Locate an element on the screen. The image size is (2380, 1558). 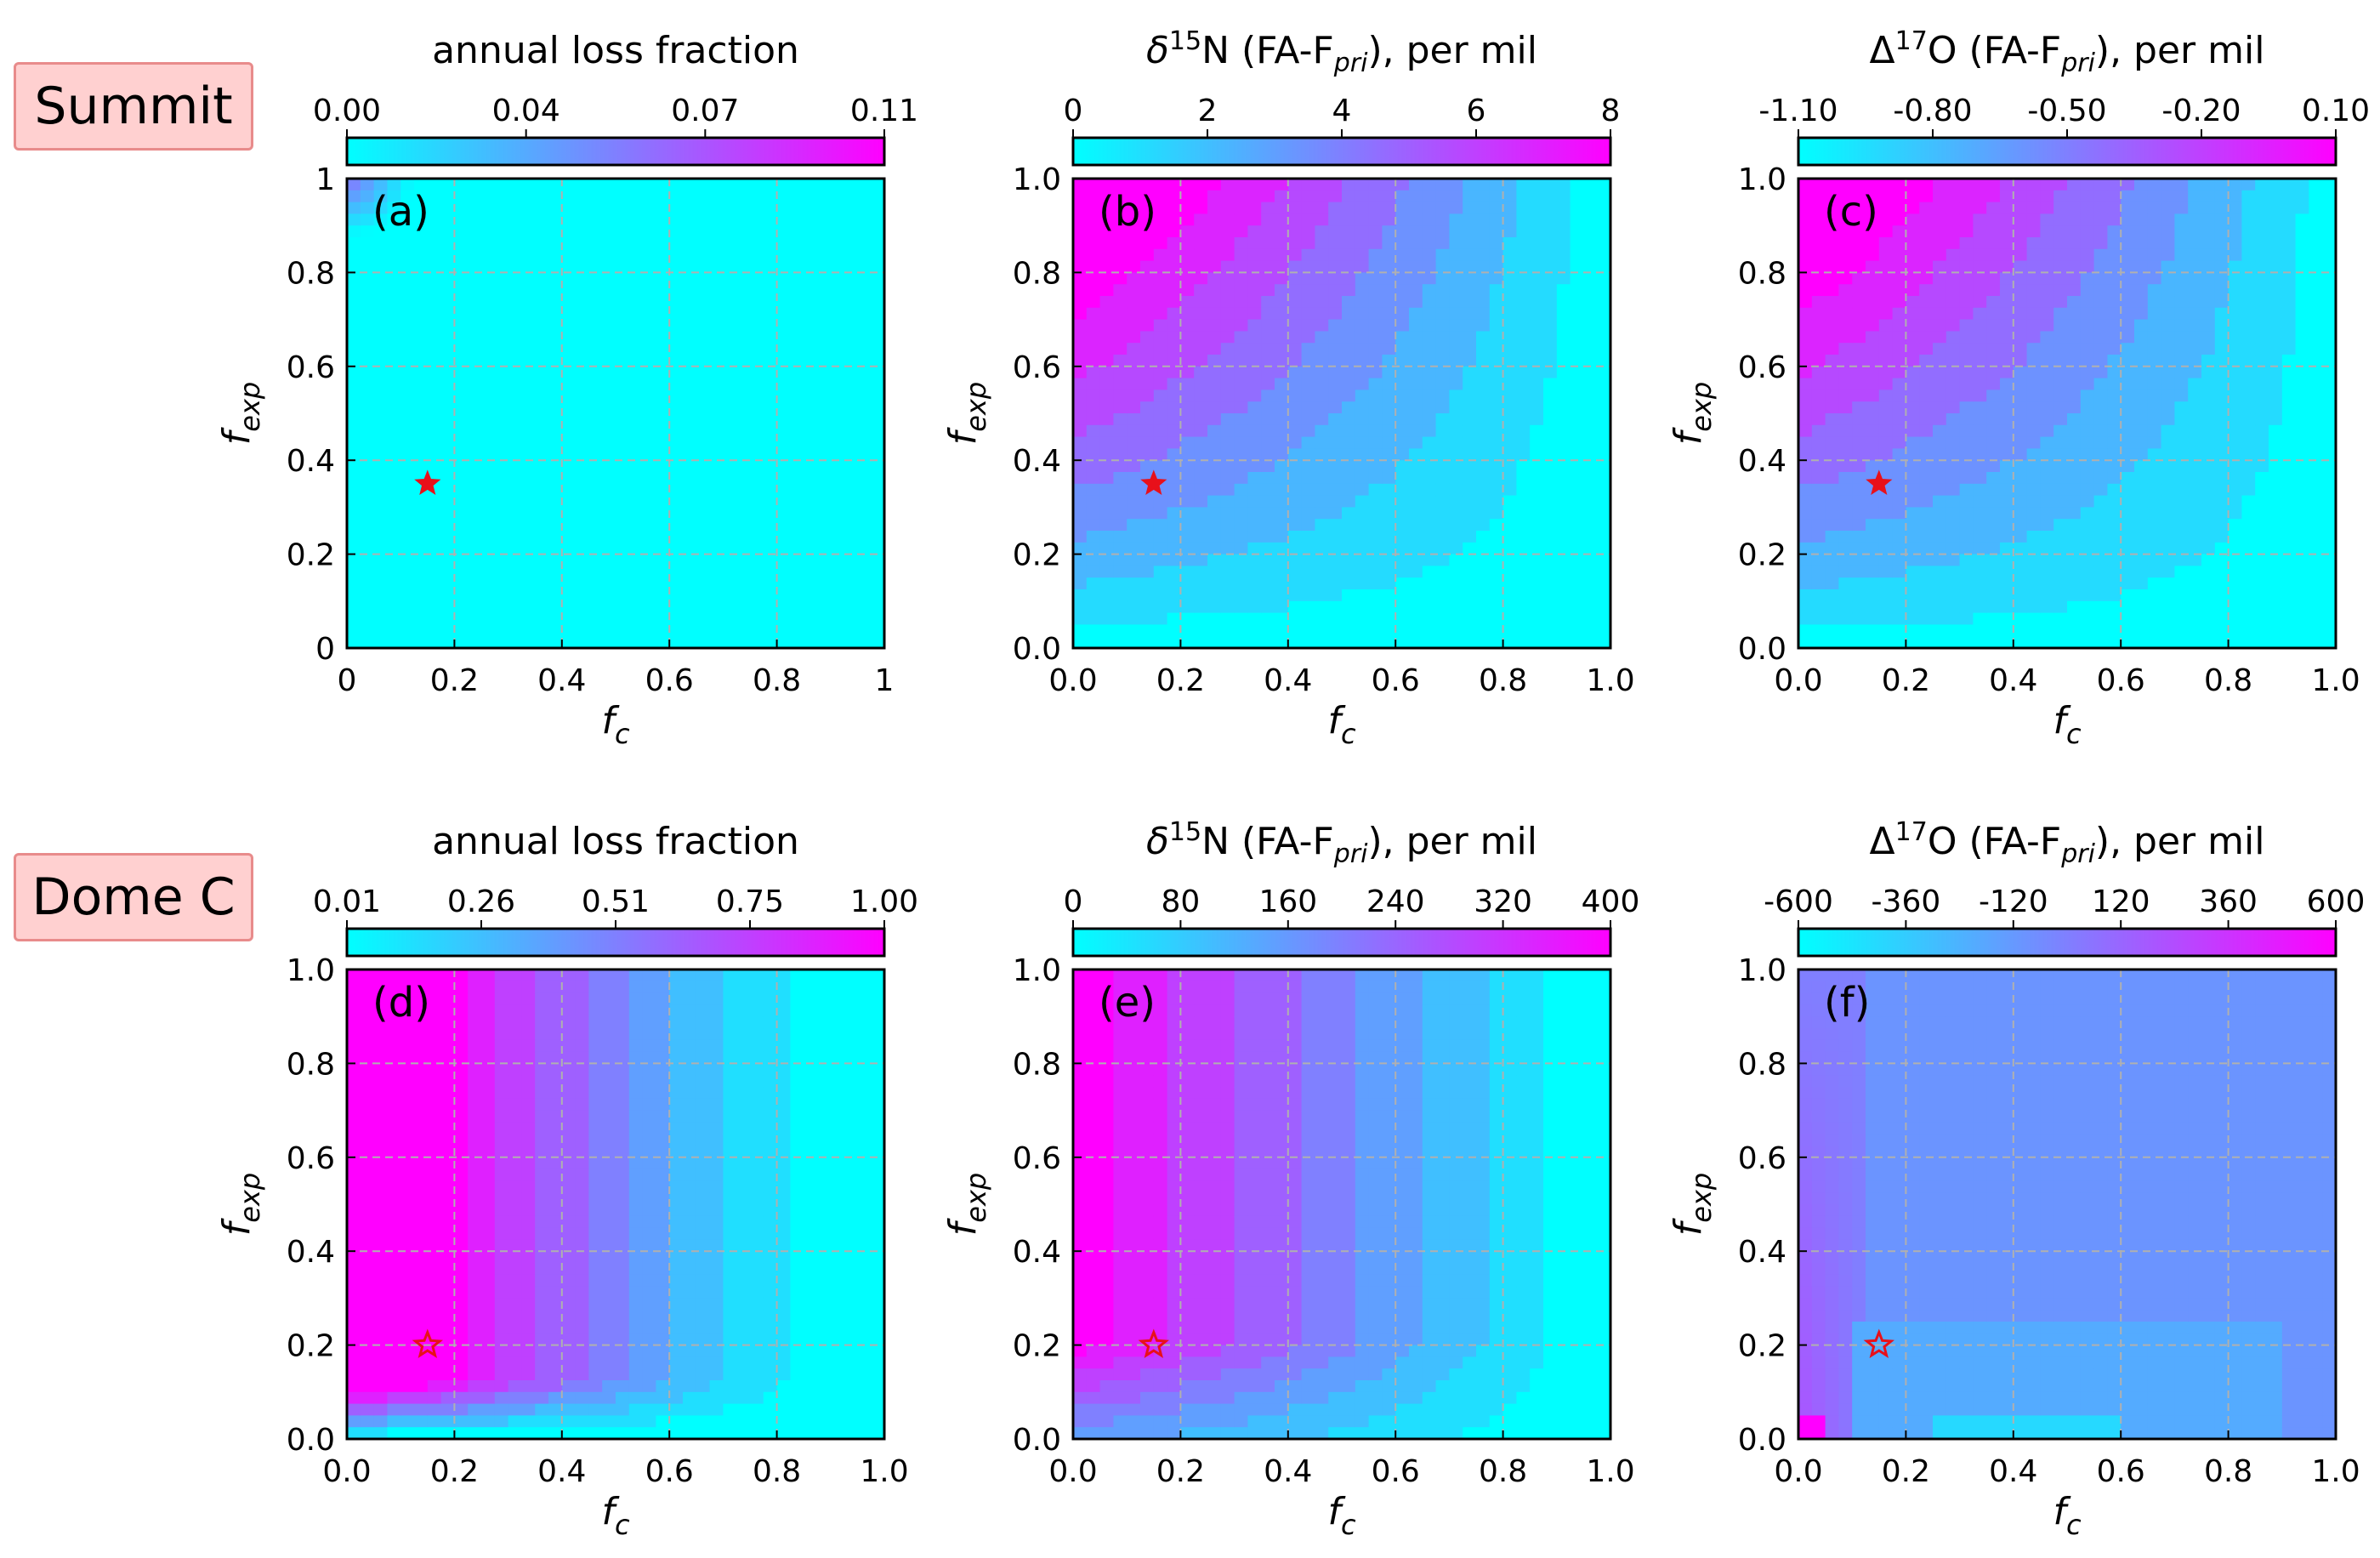
y-tick-label: 0.8 is located at coordinates (1037, 273).